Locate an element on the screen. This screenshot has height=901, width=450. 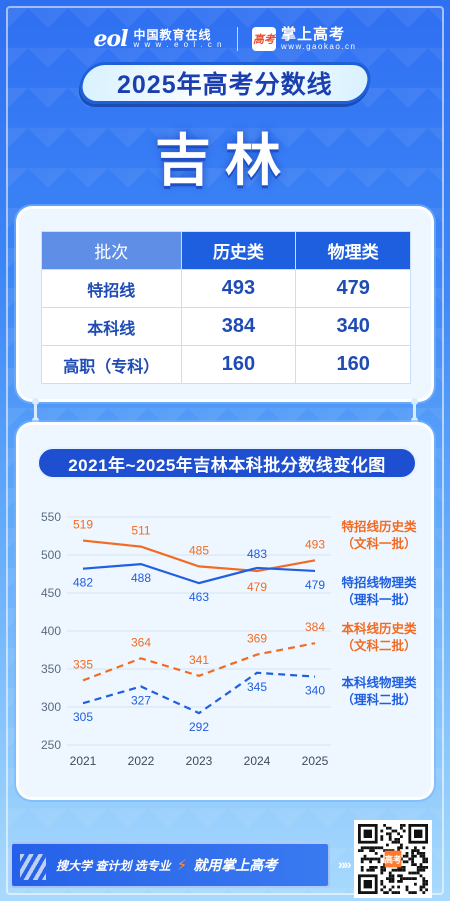
data-label: 292 is located at coordinates (199, 727).